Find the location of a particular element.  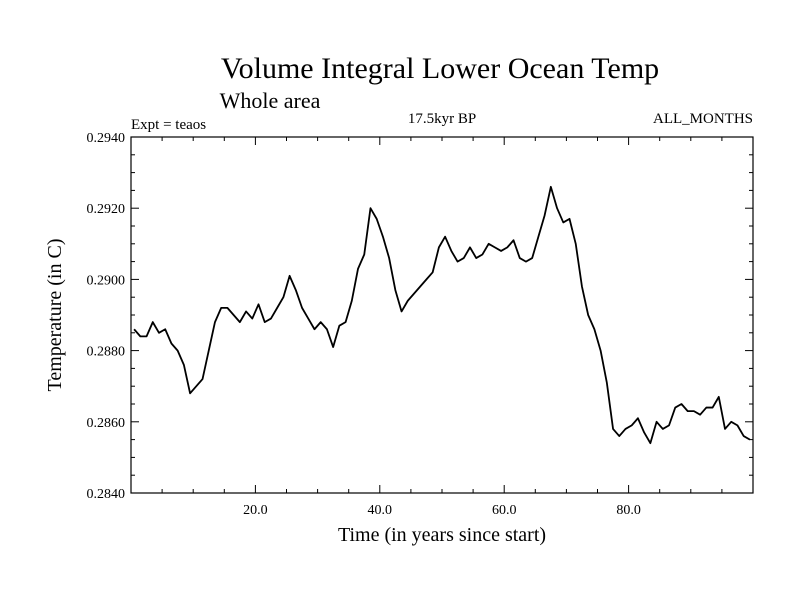

x-tick-label: 60.0 is located at coordinates (504, 510).